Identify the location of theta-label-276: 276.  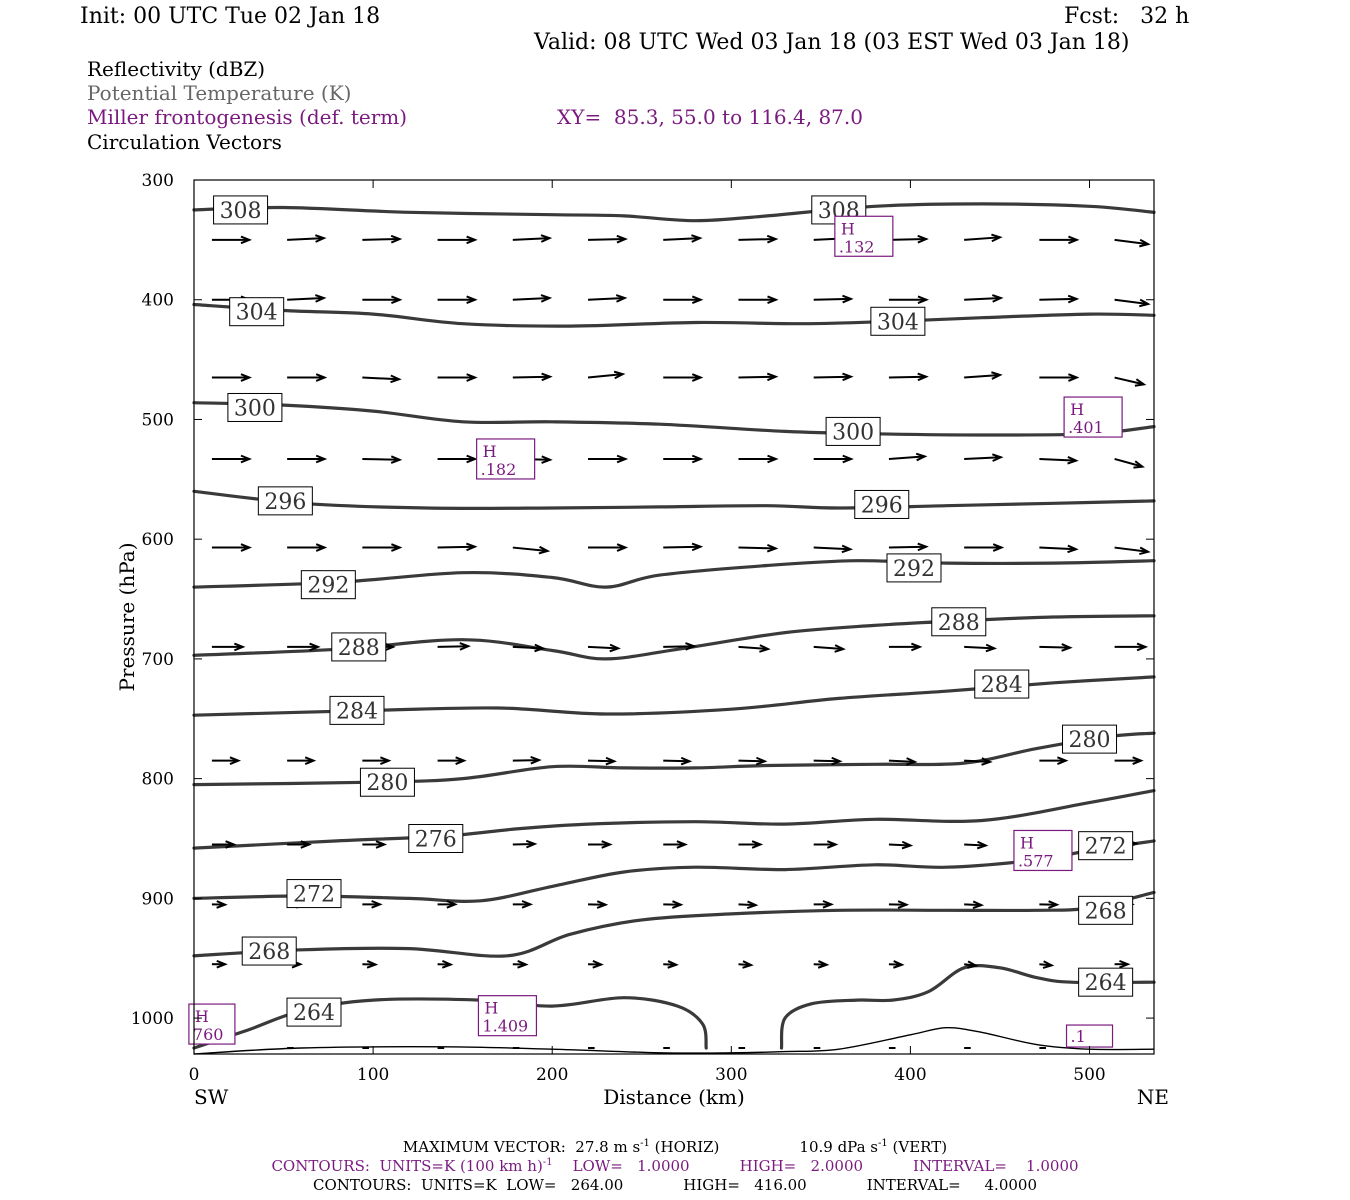
(436, 838).